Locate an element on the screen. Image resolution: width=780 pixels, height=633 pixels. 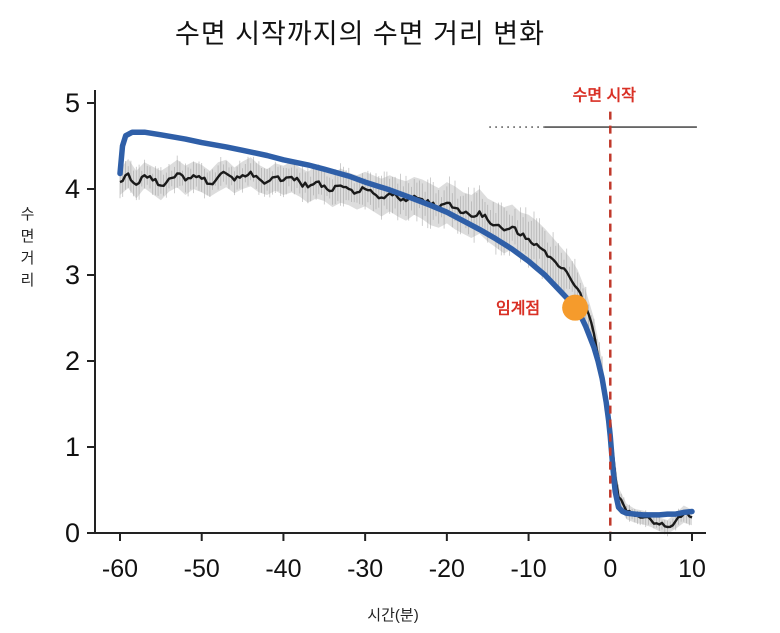
x-tick-label: -40 is located at coordinates (283, 569).